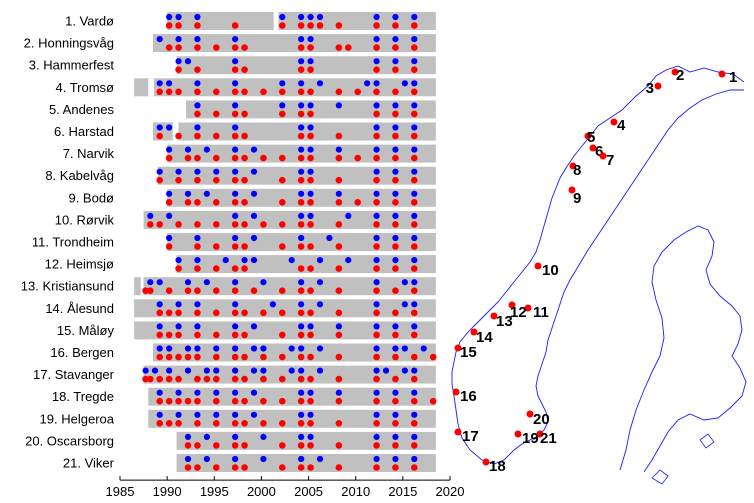  What do you see at coordinates (285, 487) in the screenshot?
I see `x-axis: 1985 1990 1995 2000 2005 2010 2015 2020` at bounding box center [285, 487].